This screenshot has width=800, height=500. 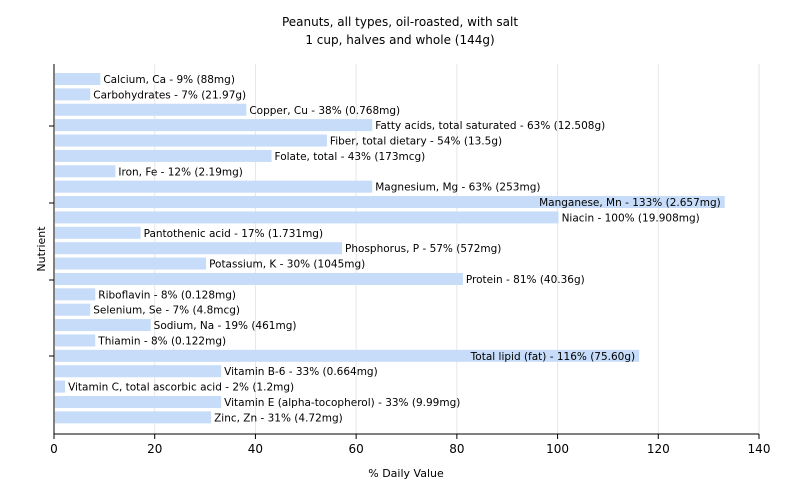 What do you see at coordinates (169, 80) in the screenshot?
I see `bar-label: Calcium, Ca - 9% (88mg)` at bounding box center [169, 80].